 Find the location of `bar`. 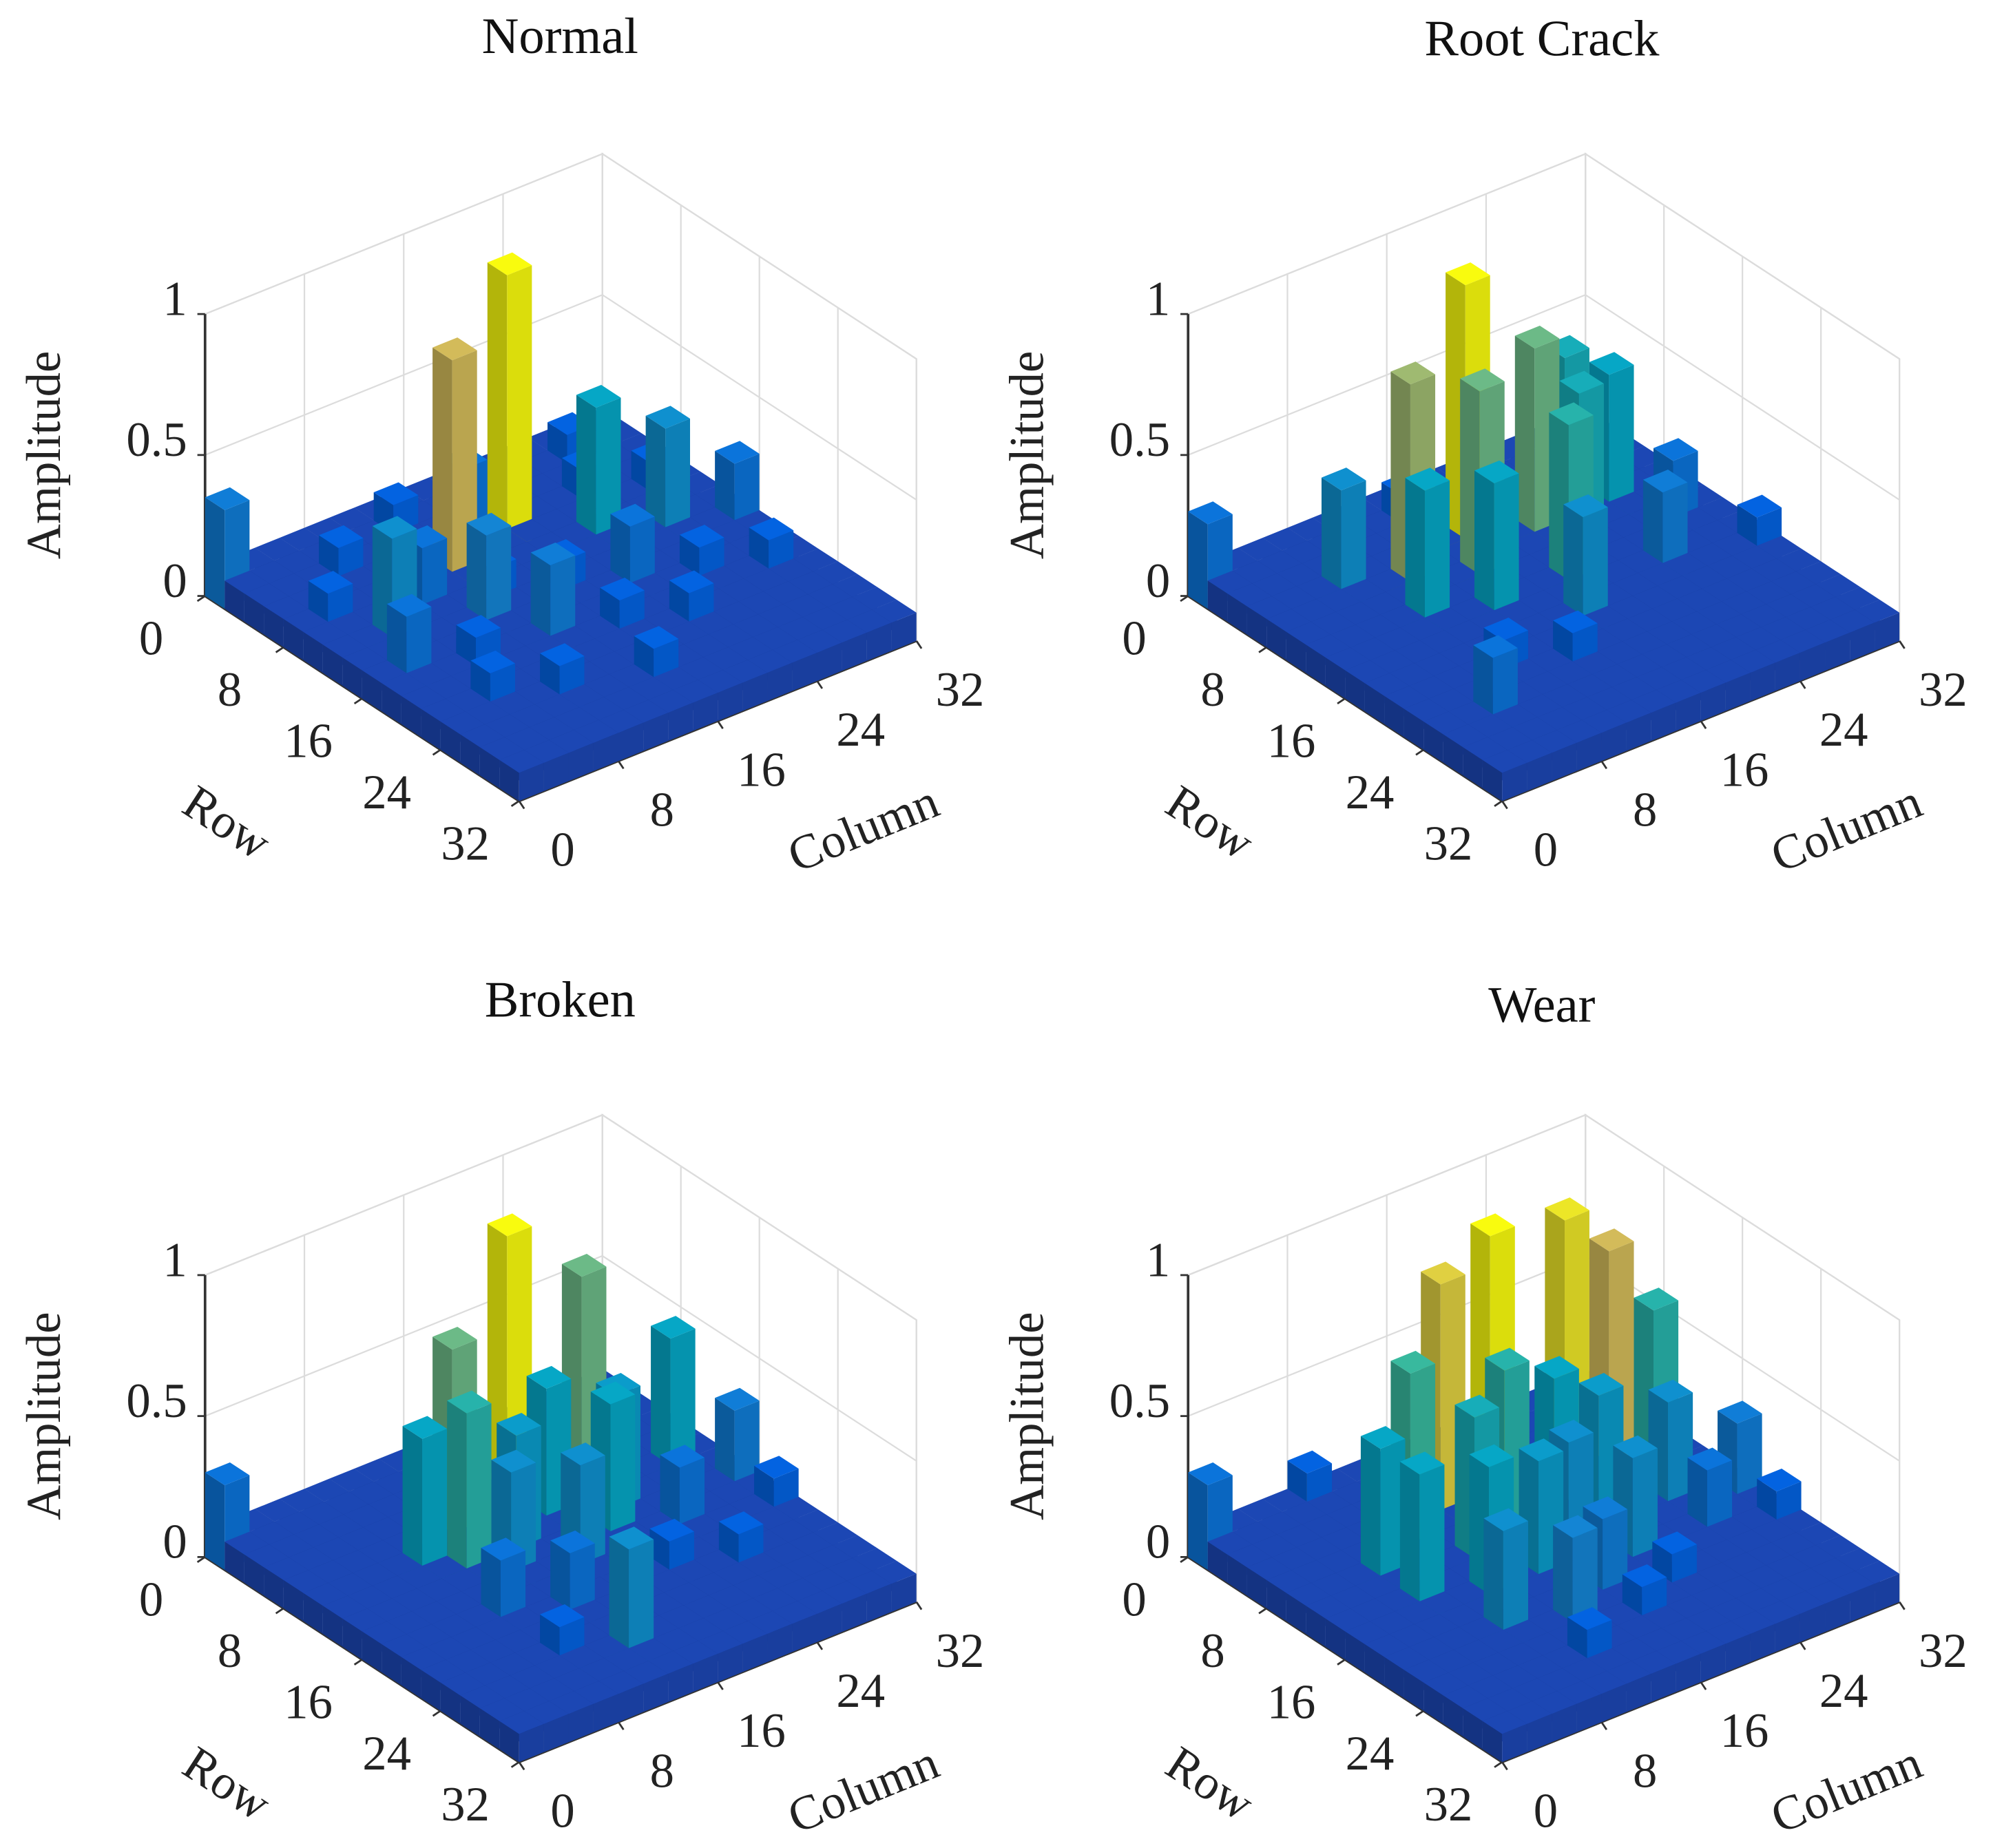

bar is located at coordinates (1497, 549).